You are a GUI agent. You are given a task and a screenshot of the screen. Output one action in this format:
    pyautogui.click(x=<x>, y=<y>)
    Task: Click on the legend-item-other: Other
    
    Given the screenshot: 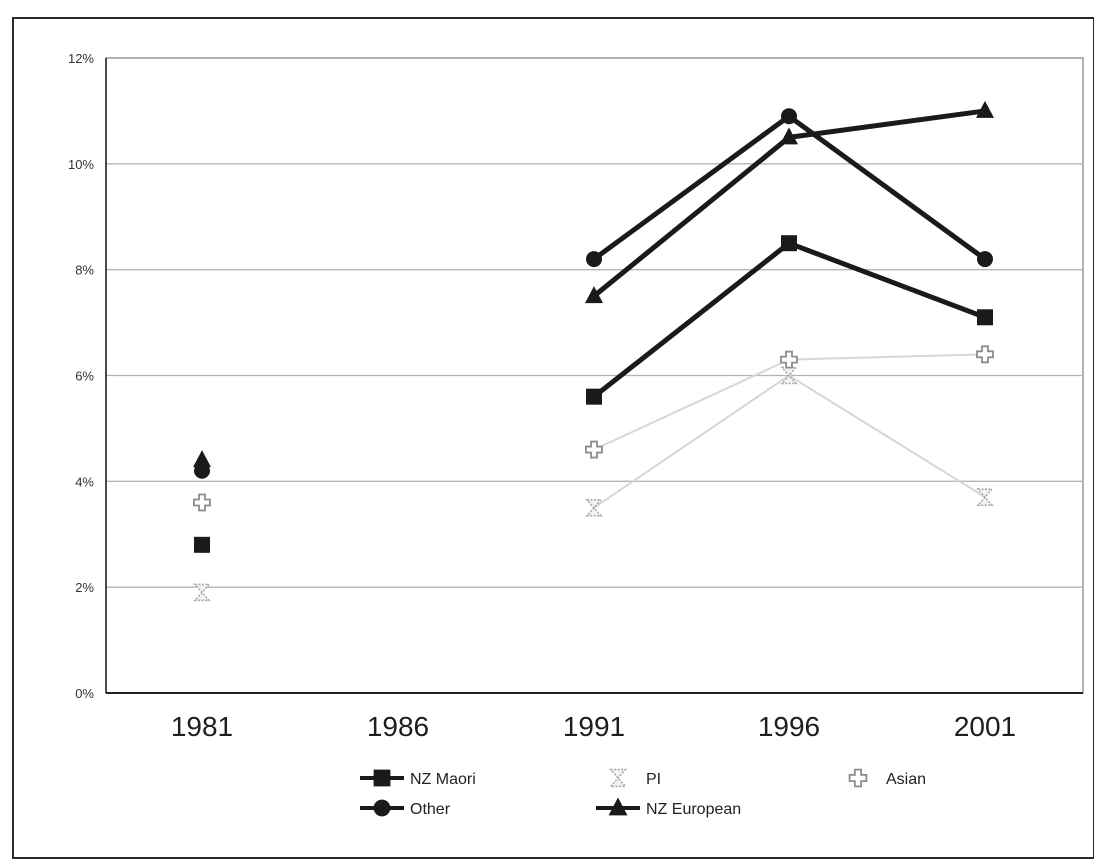 What is the action you would take?
    pyautogui.click(x=405, y=808)
    